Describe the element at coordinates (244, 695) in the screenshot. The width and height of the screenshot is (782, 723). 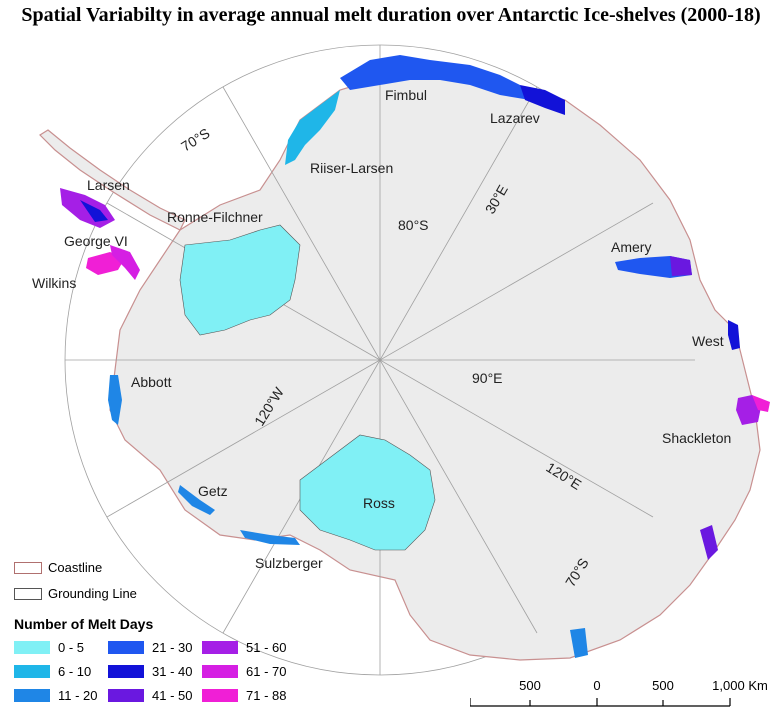
I see `legend-class-8: 71 - 88` at that location.